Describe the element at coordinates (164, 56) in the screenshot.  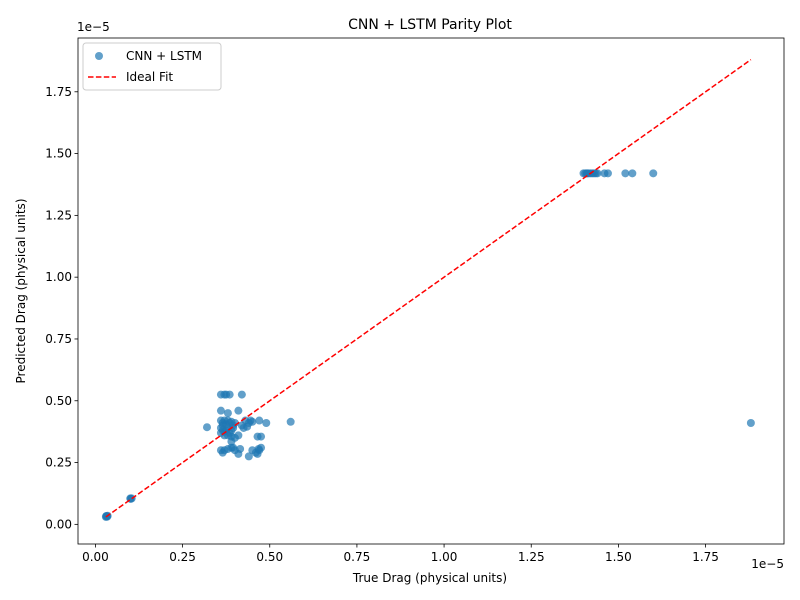
I see `legend-label-cnn-lstm: CNN + LSTM` at that location.